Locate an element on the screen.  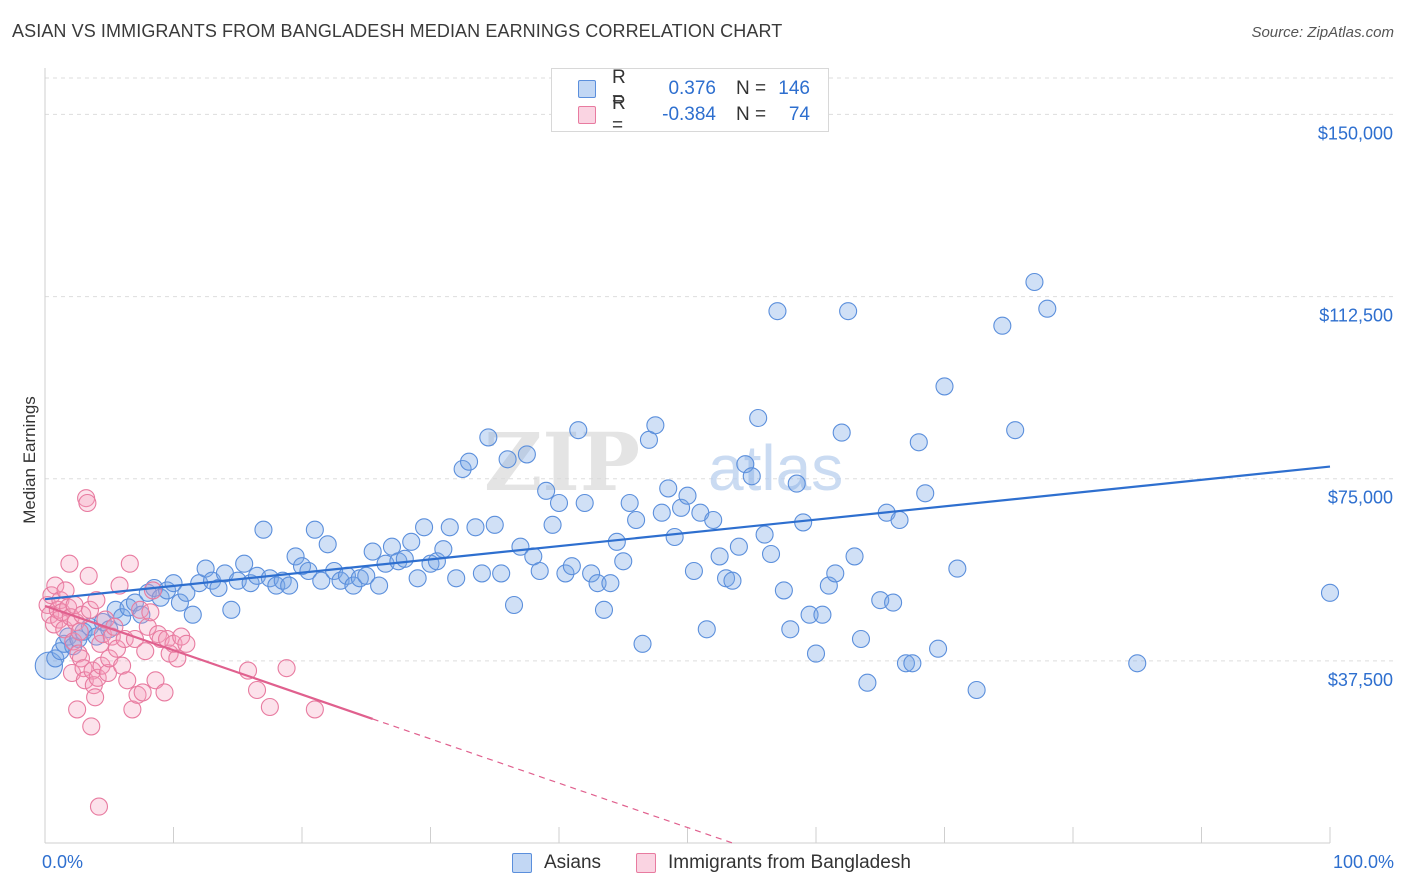
source-label: Source: ZipAtlas.com is located at coordinates (1322, 32).